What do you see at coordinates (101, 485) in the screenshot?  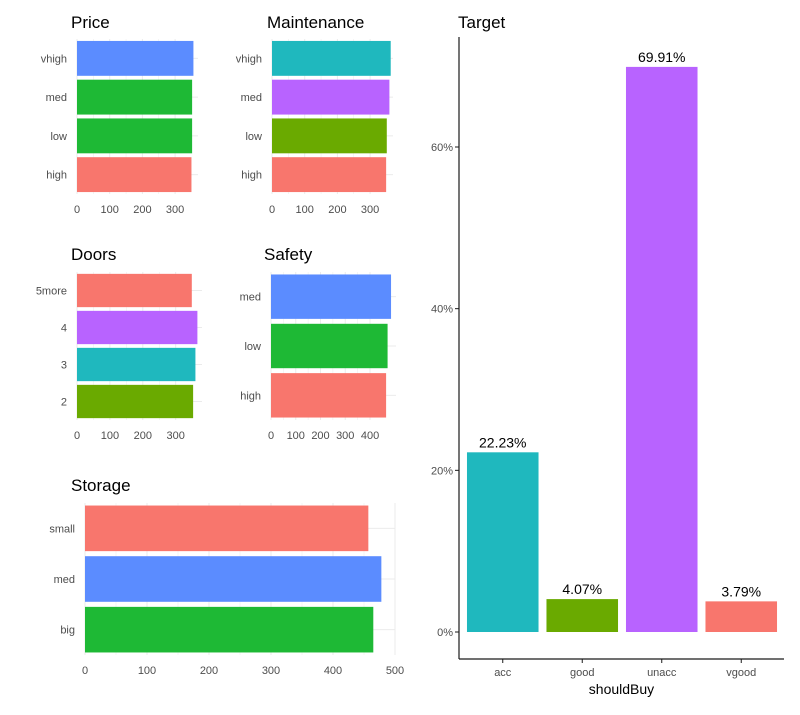 I see `chart-title: Storage` at bounding box center [101, 485].